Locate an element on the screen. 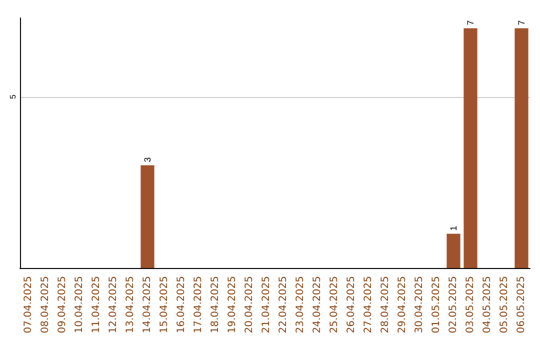  x-tick-label: 02.05.2025 is located at coordinates (453, 305).